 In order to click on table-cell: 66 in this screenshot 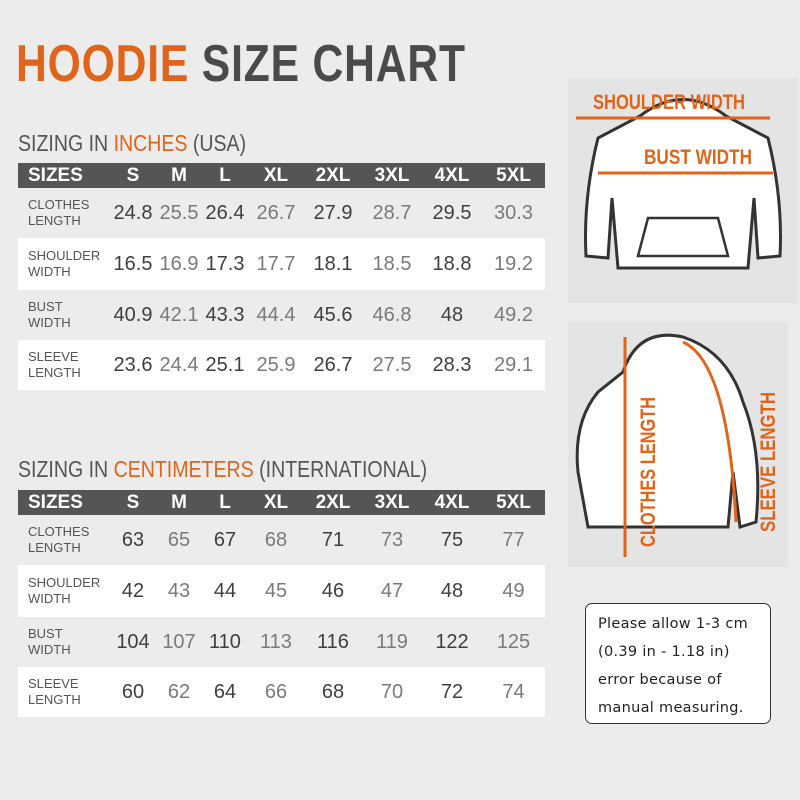, I will do `click(276, 692)`.